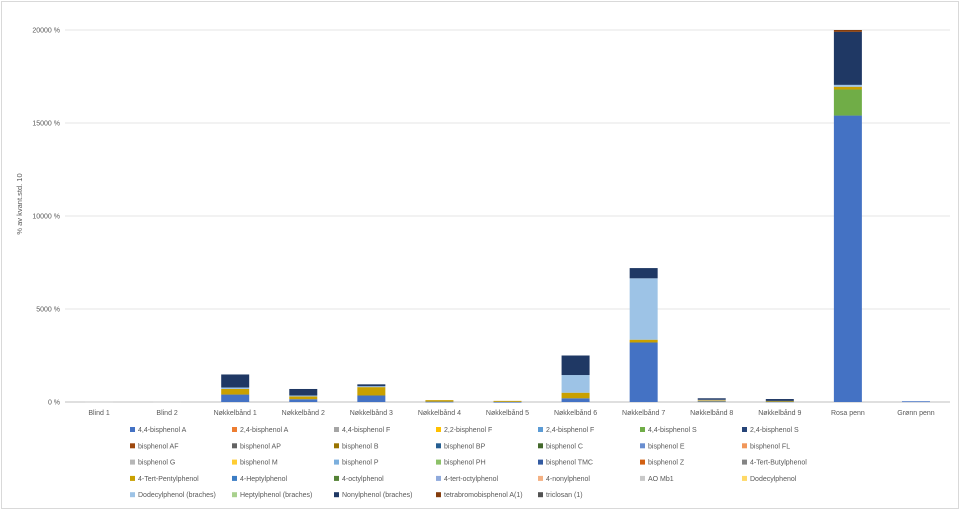  Describe the element at coordinates (564, 495) in the screenshot. I see `legend-label: triclosan (1)` at that location.